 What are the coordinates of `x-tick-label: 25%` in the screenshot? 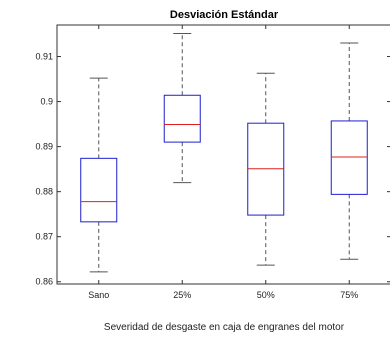 It's located at (182, 295).